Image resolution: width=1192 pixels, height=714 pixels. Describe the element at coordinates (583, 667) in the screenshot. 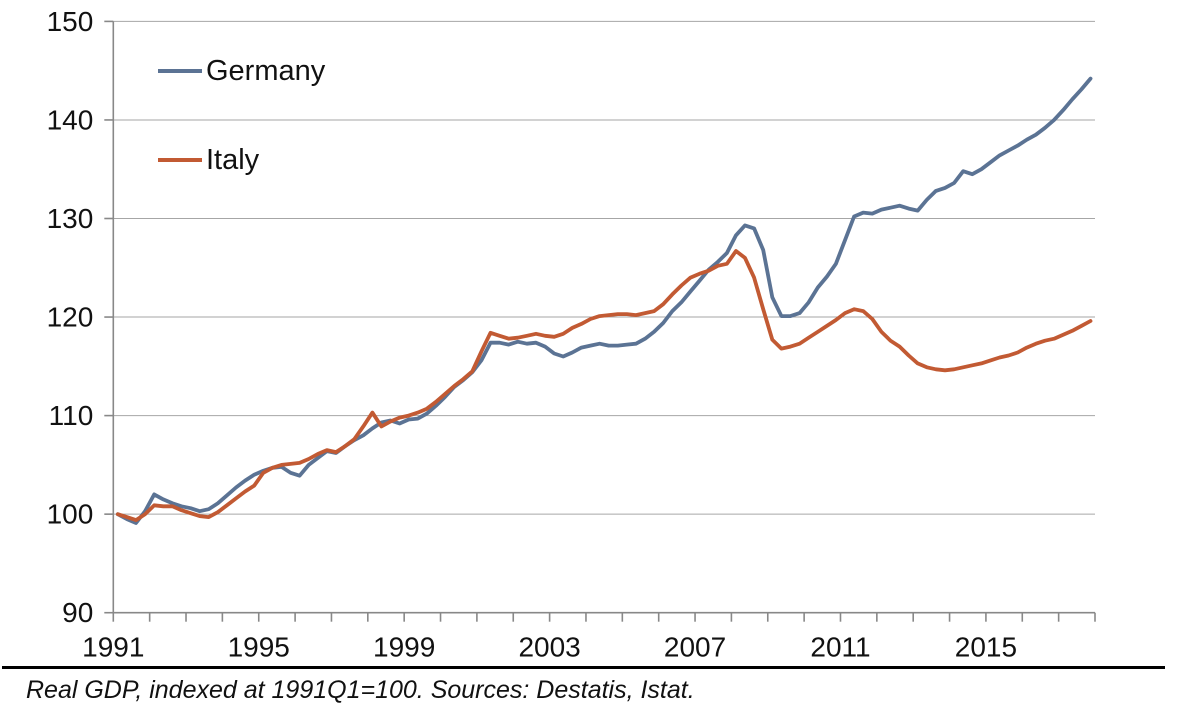

I see `caption-divider` at that location.